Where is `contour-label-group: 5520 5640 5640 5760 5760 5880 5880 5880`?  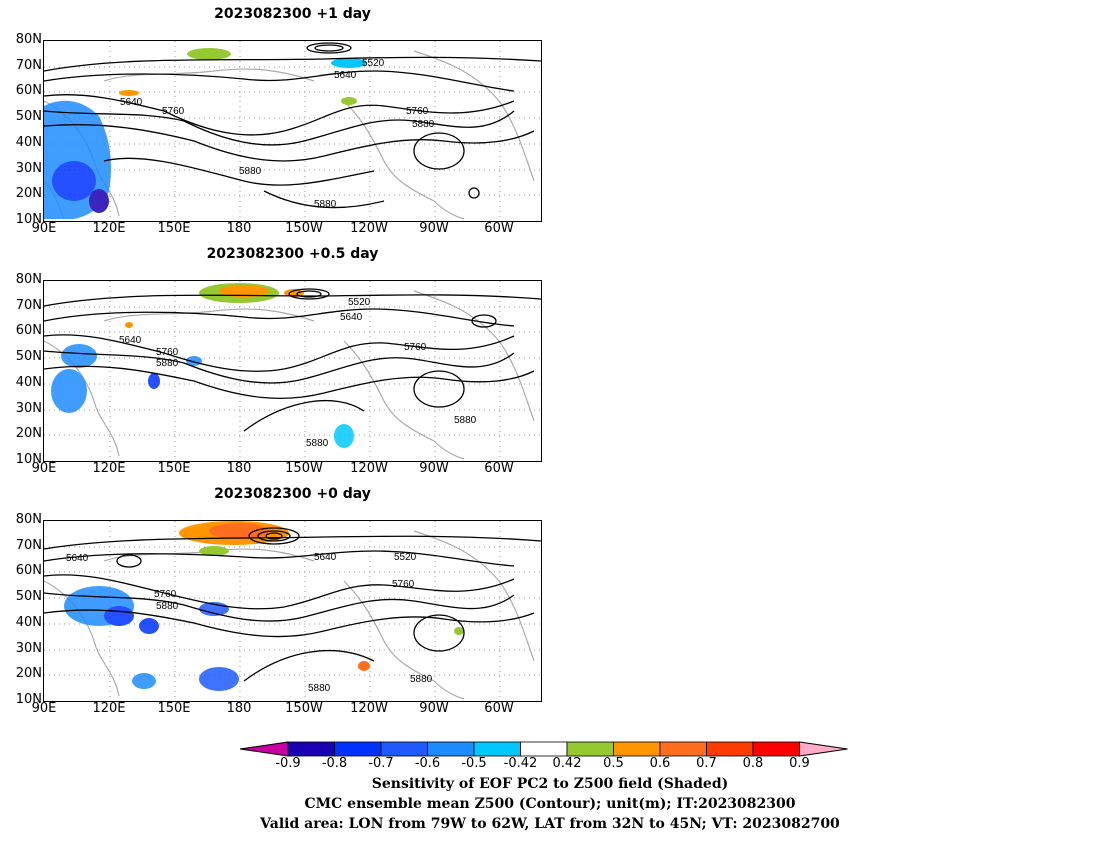 contour-label-group: 5520 5640 5640 5760 5760 5880 5880 5880 is located at coordinates (277, 134).